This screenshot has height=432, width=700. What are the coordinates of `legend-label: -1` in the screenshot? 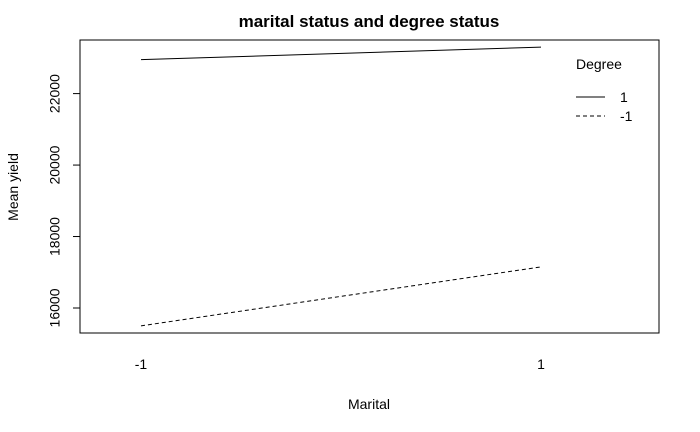 It's located at (626, 116).